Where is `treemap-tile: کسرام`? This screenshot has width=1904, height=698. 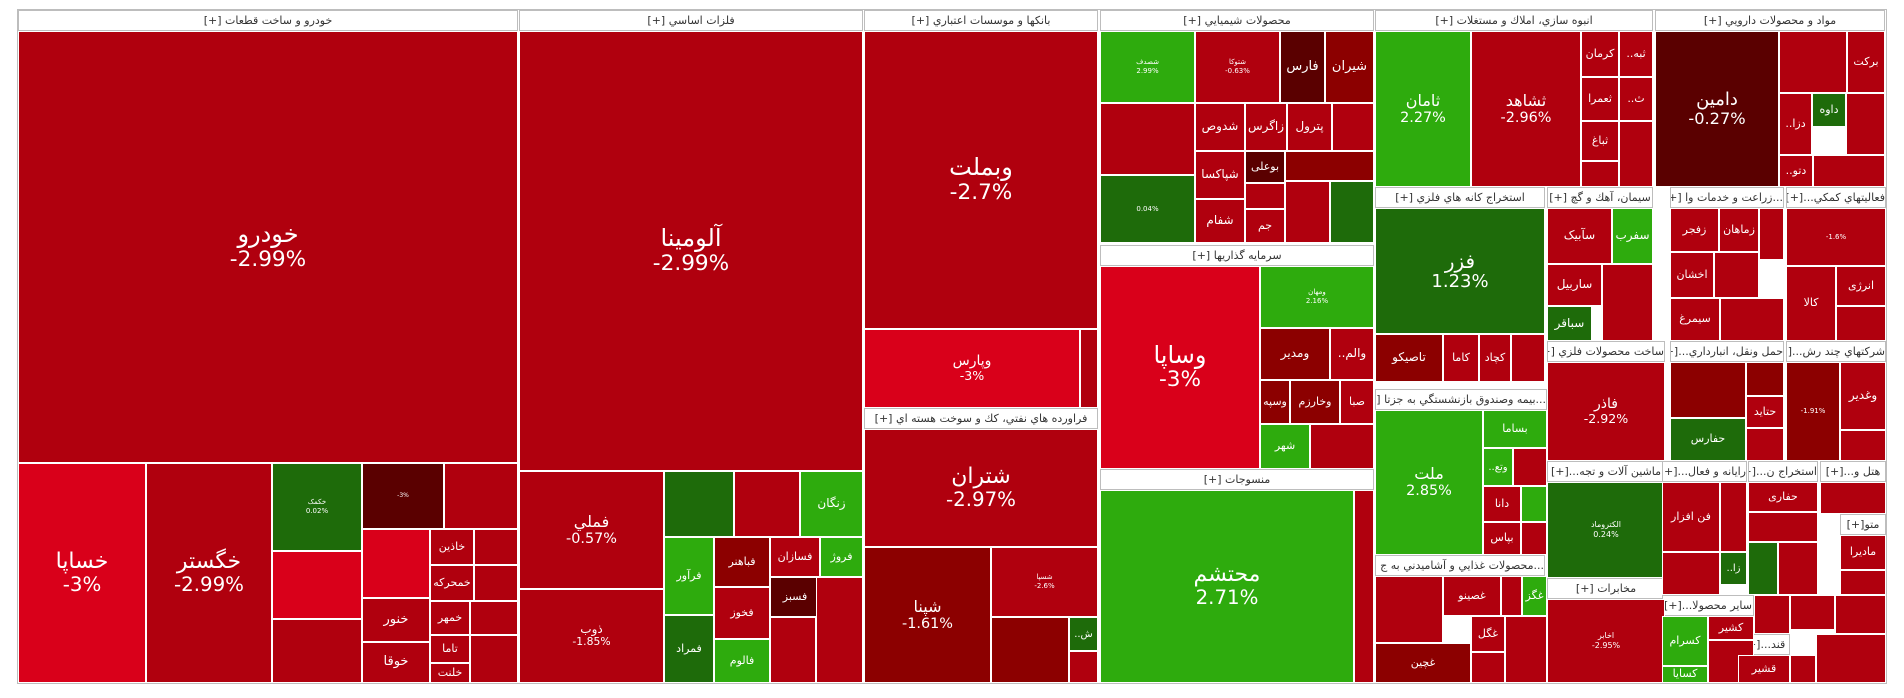 treemap-tile: کسرام is located at coordinates (1685, 641).